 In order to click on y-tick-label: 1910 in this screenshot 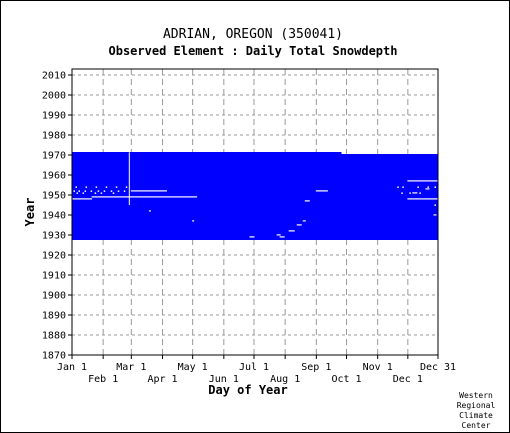, I will do `click(54, 276)`.